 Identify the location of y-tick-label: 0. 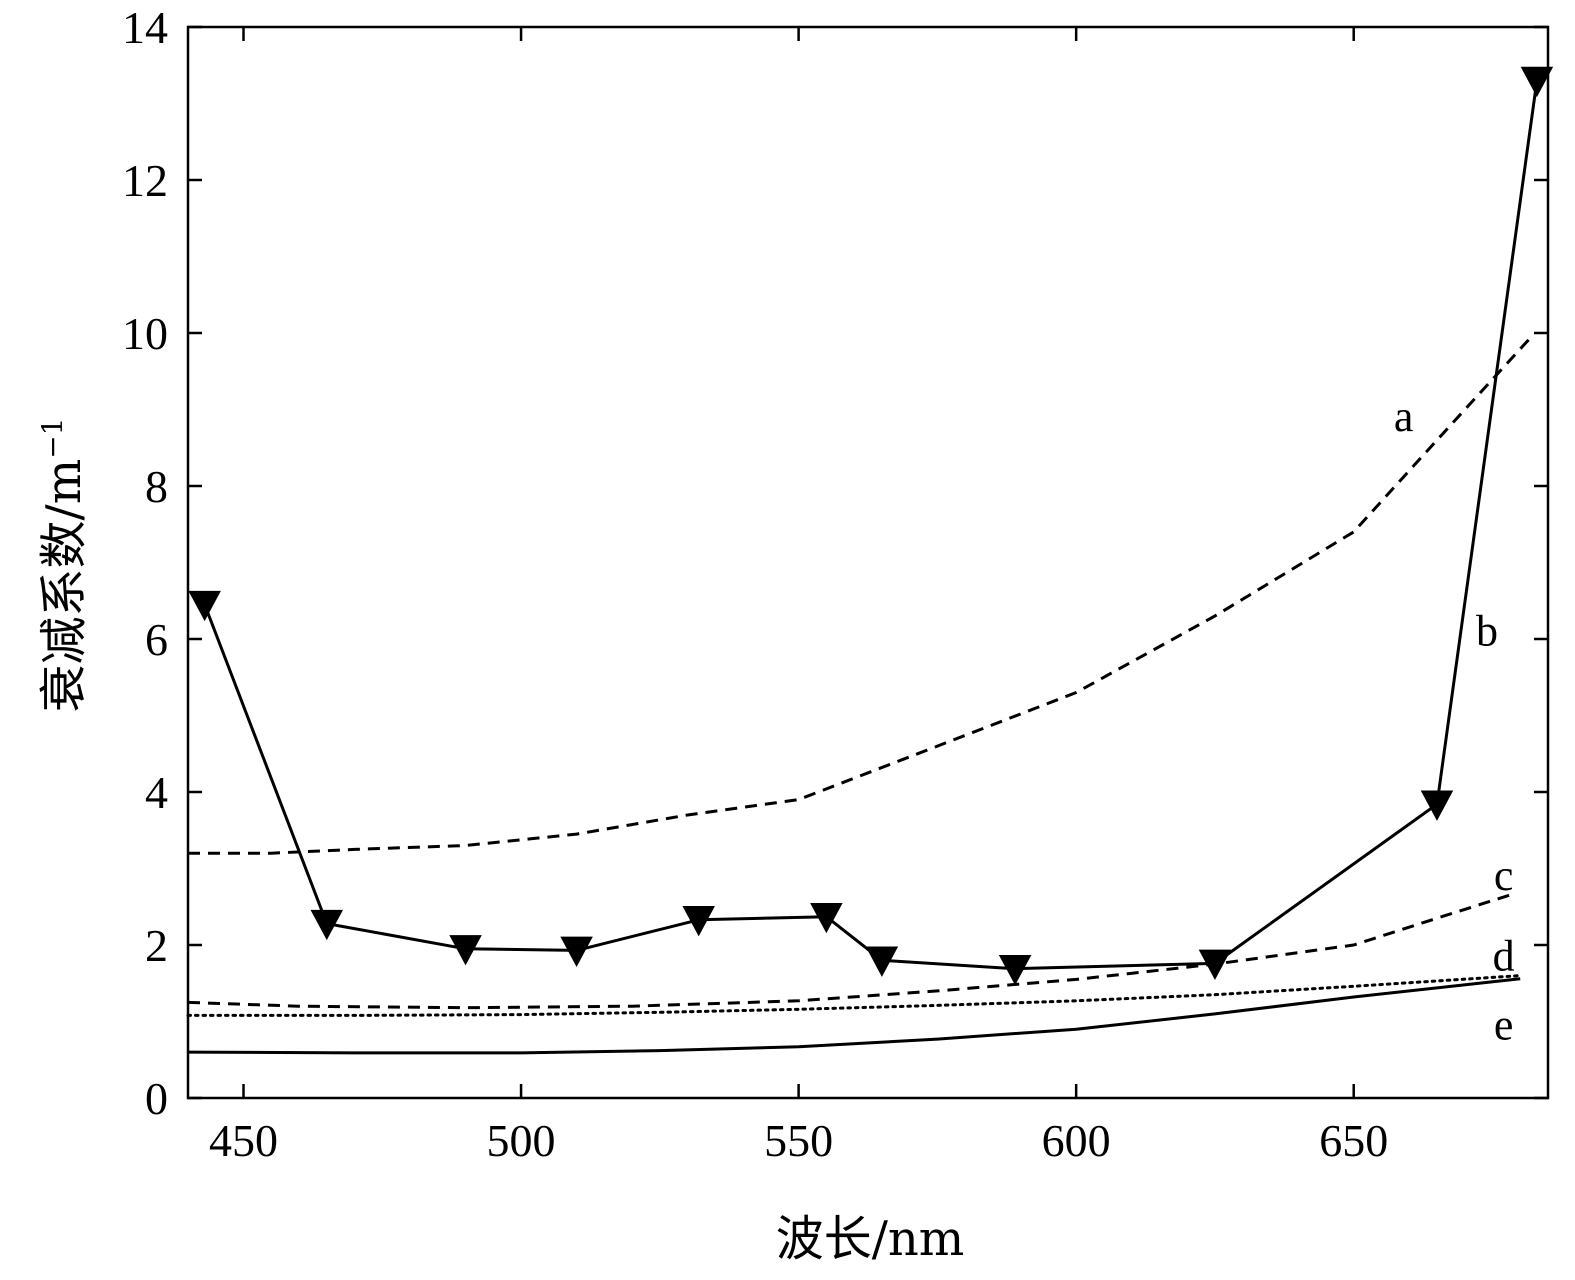
(156, 1098).